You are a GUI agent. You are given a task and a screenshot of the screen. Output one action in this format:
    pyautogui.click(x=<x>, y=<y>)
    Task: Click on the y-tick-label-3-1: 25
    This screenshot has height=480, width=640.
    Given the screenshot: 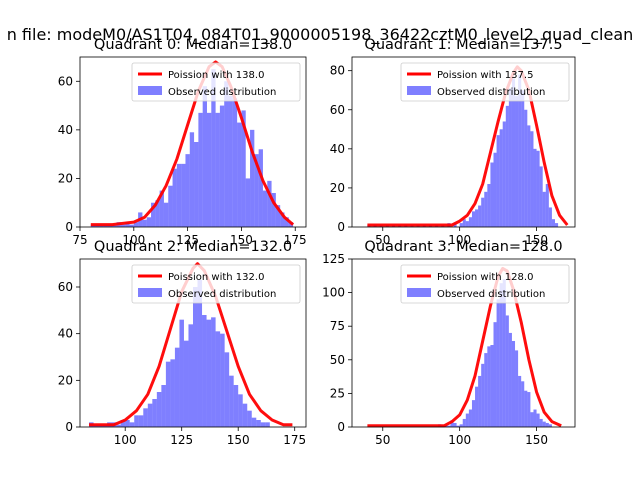 What is the action you would take?
    pyautogui.click(x=337, y=393)
    